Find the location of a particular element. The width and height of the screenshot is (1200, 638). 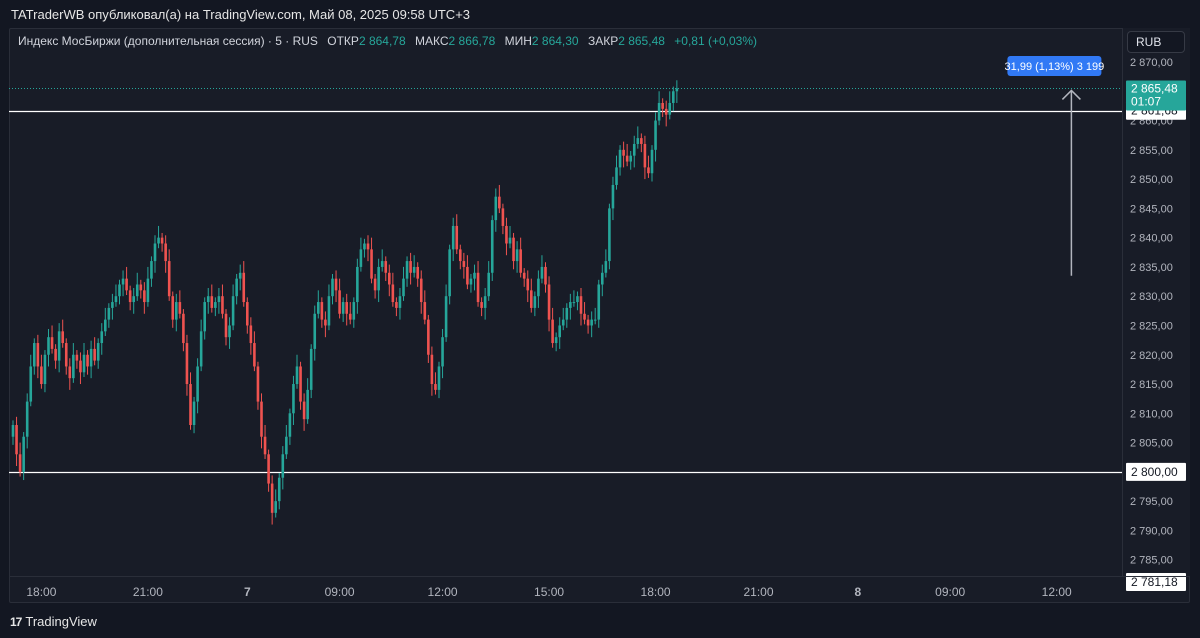

x-tick-label: 21:00 is located at coordinates (758, 592).